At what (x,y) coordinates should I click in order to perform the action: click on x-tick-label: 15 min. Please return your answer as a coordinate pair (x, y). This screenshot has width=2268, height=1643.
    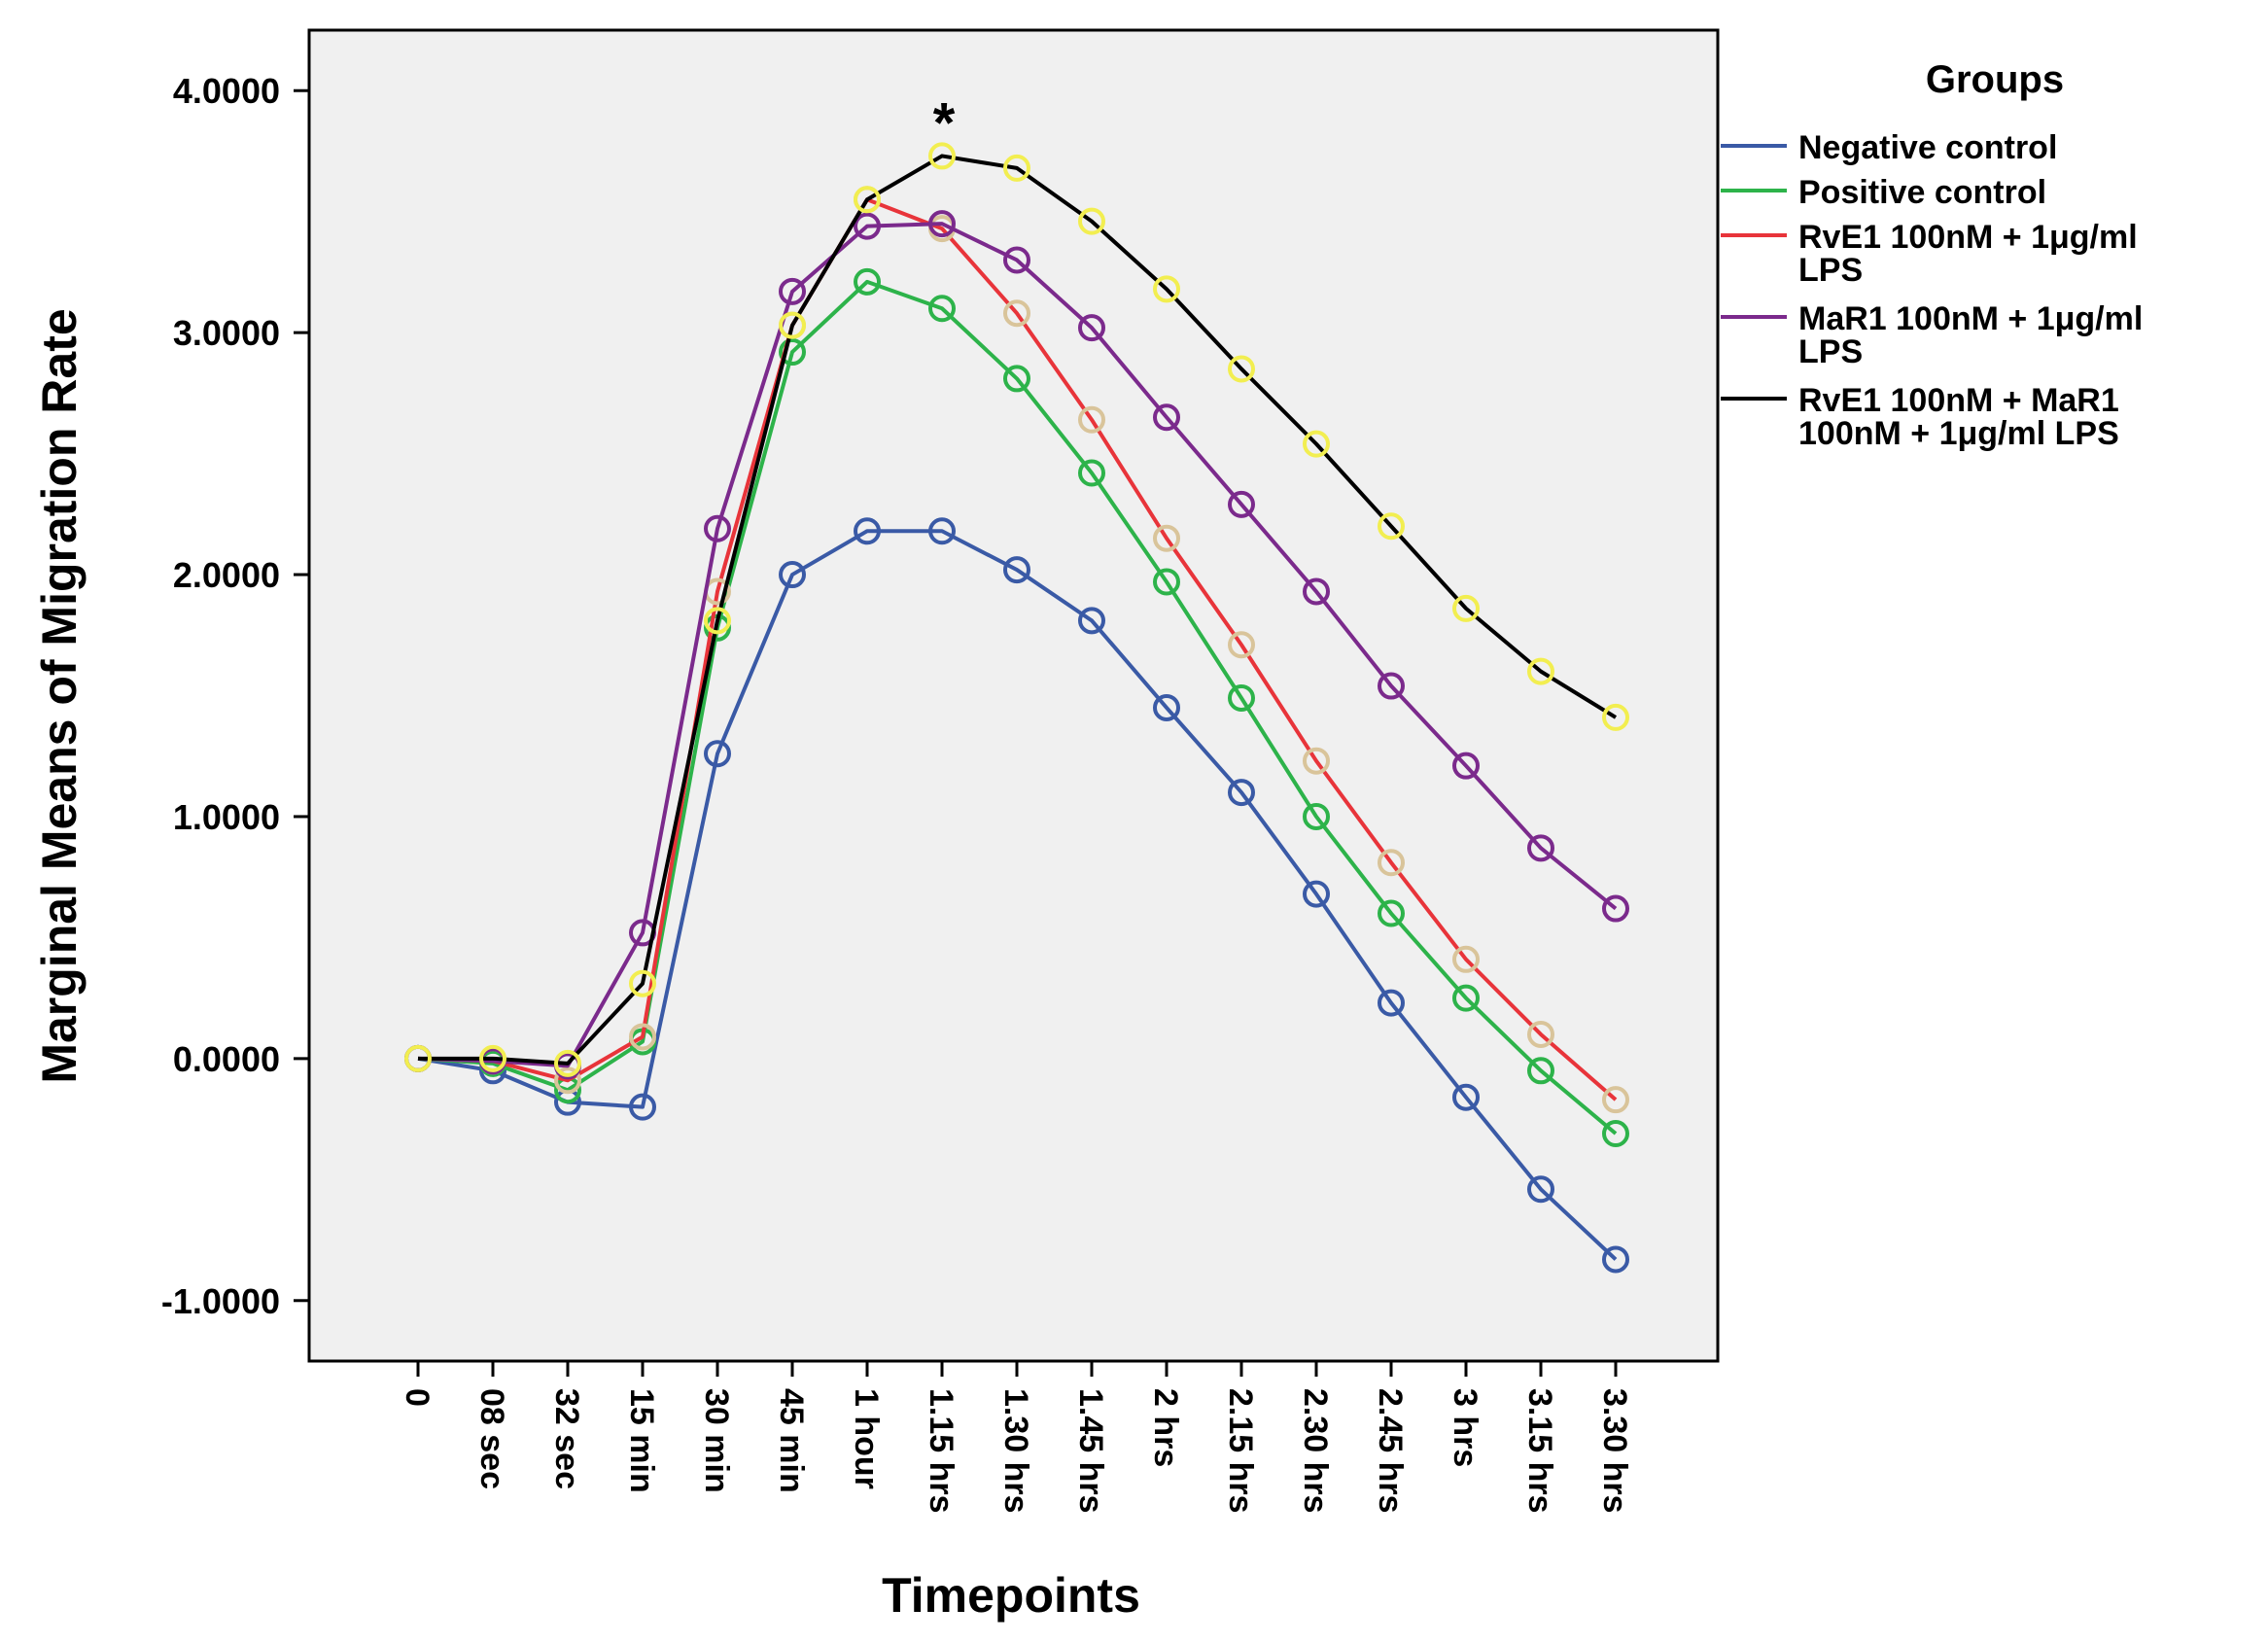
    Looking at the image, I should click on (642, 1440).